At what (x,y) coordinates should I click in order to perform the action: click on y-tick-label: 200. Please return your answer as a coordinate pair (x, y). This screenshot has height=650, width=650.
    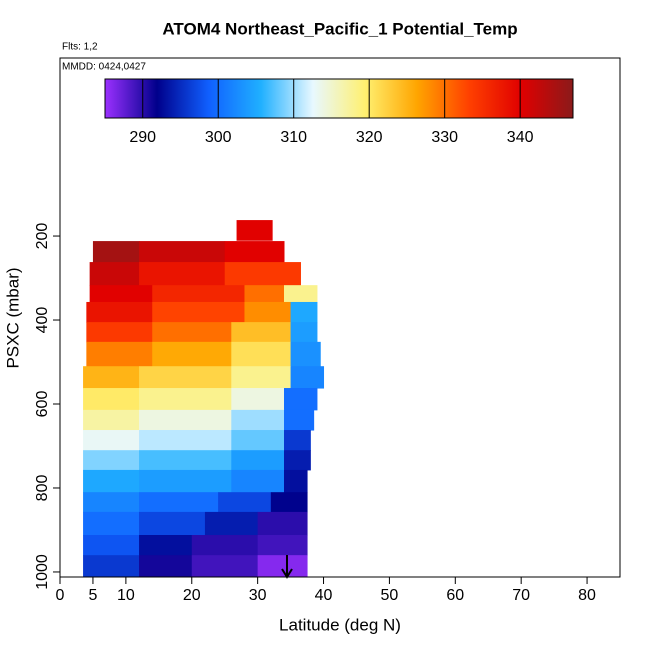
    Looking at the image, I should click on (42, 236).